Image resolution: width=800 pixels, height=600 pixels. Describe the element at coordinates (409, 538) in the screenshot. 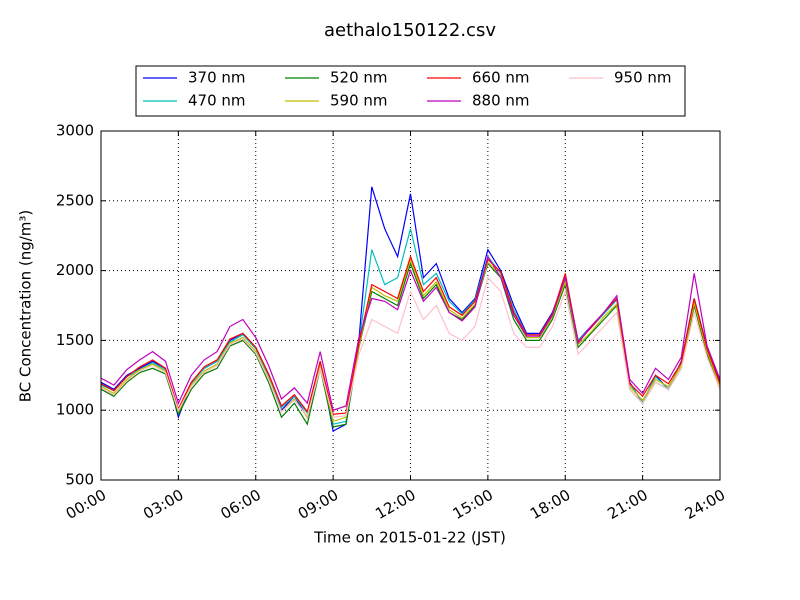

I see `x-axis-label: Time on 2015-01-22 (JST)` at that location.